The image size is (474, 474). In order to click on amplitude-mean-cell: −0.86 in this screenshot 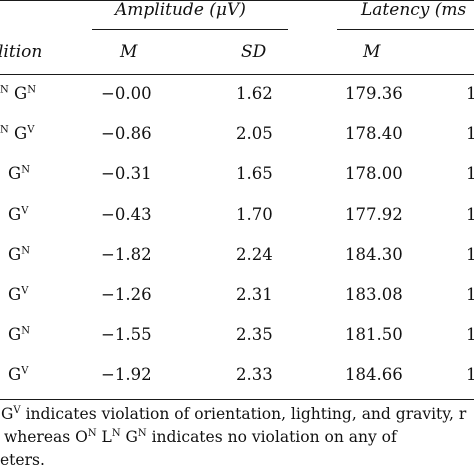, I will do `click(126, 133)`.